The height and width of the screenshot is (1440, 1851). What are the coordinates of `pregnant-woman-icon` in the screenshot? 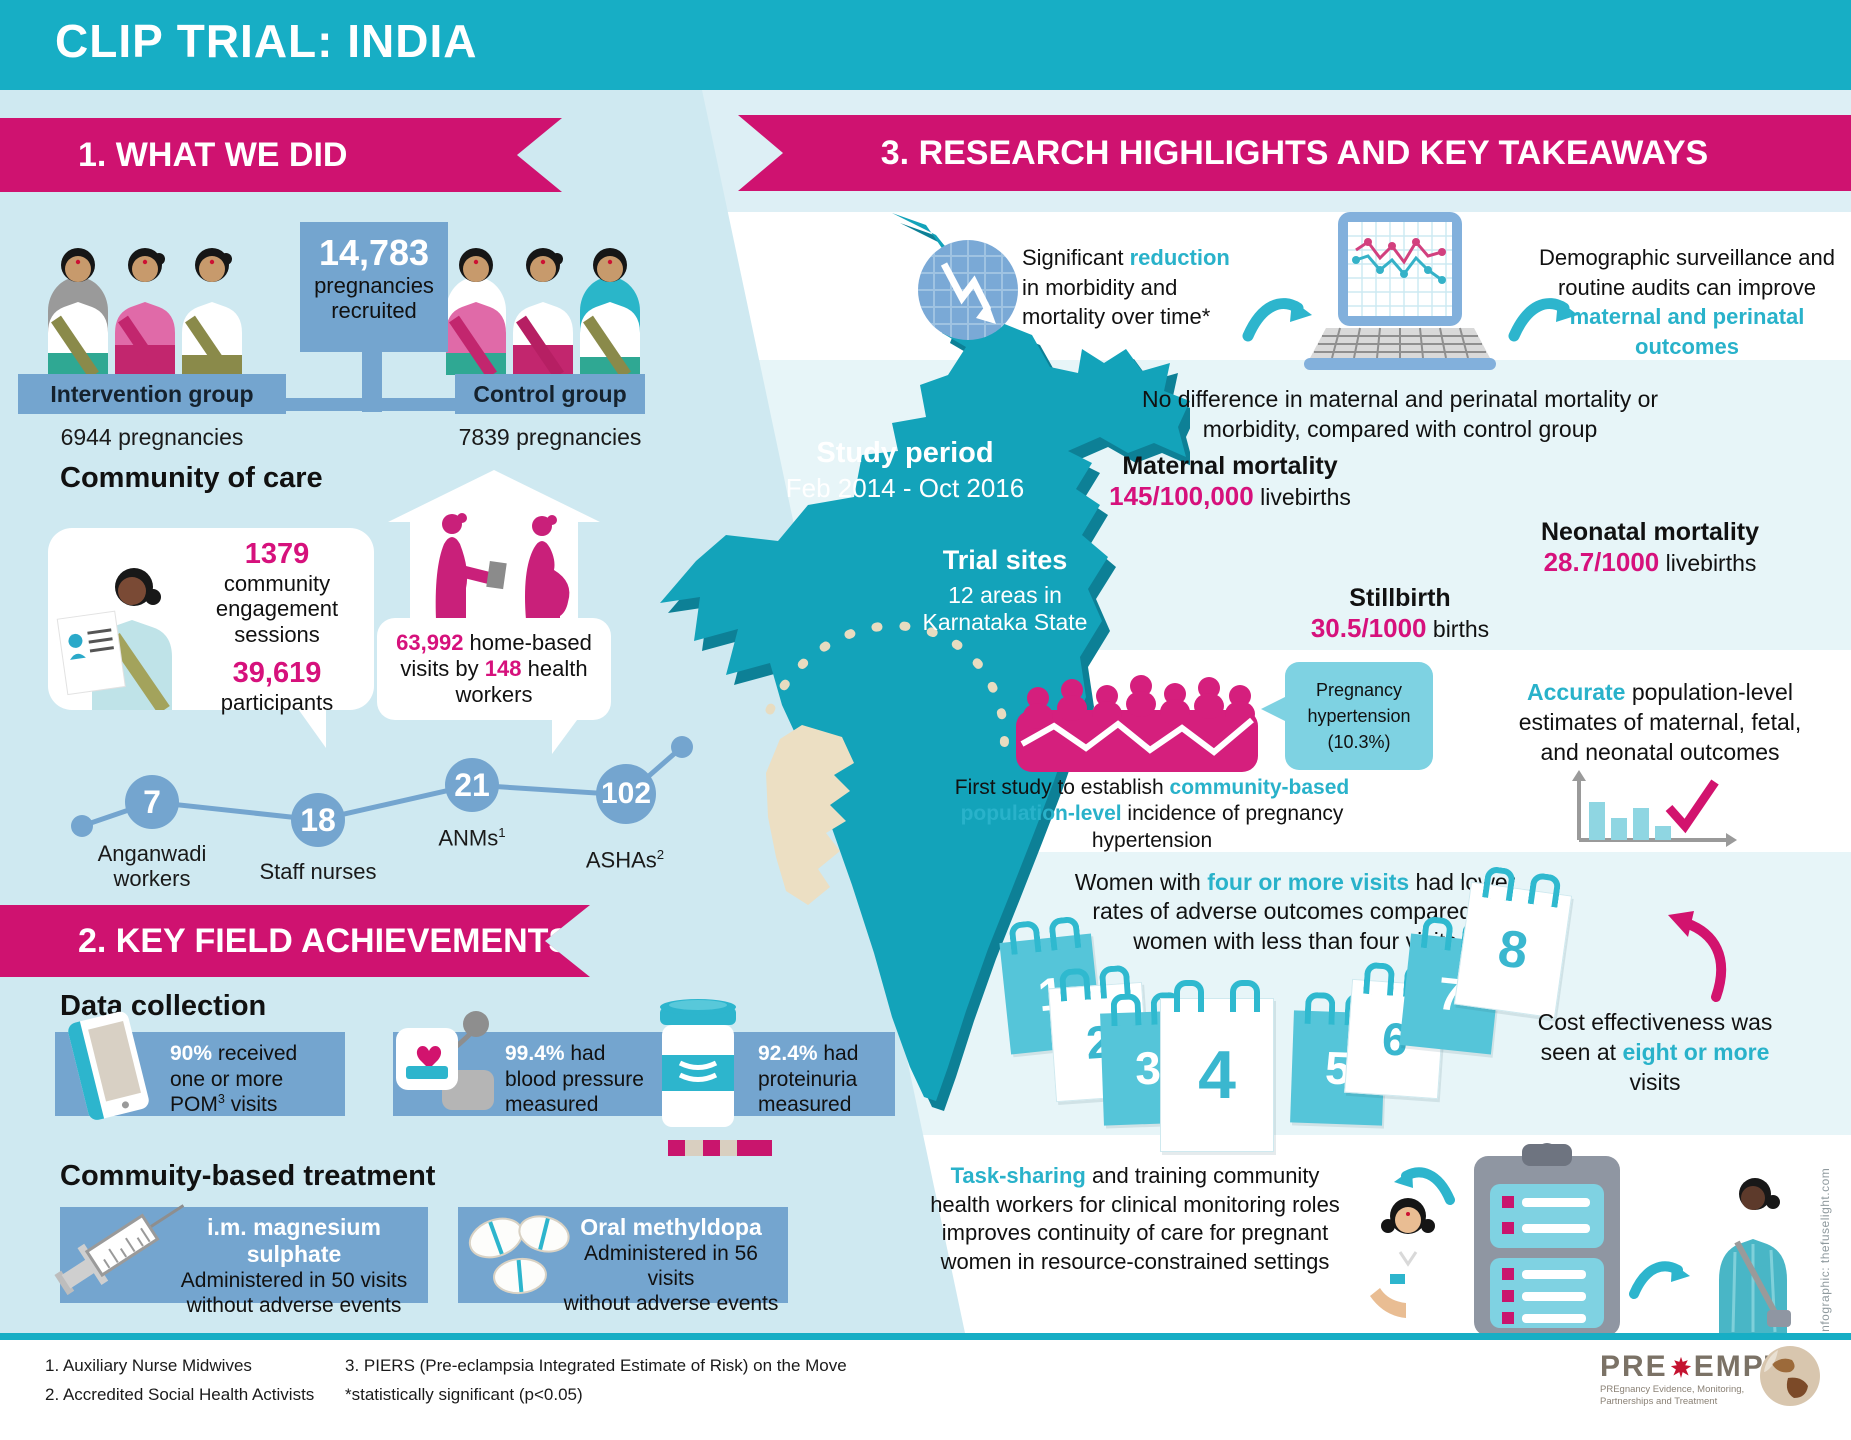 It's located at (1755, 1255).